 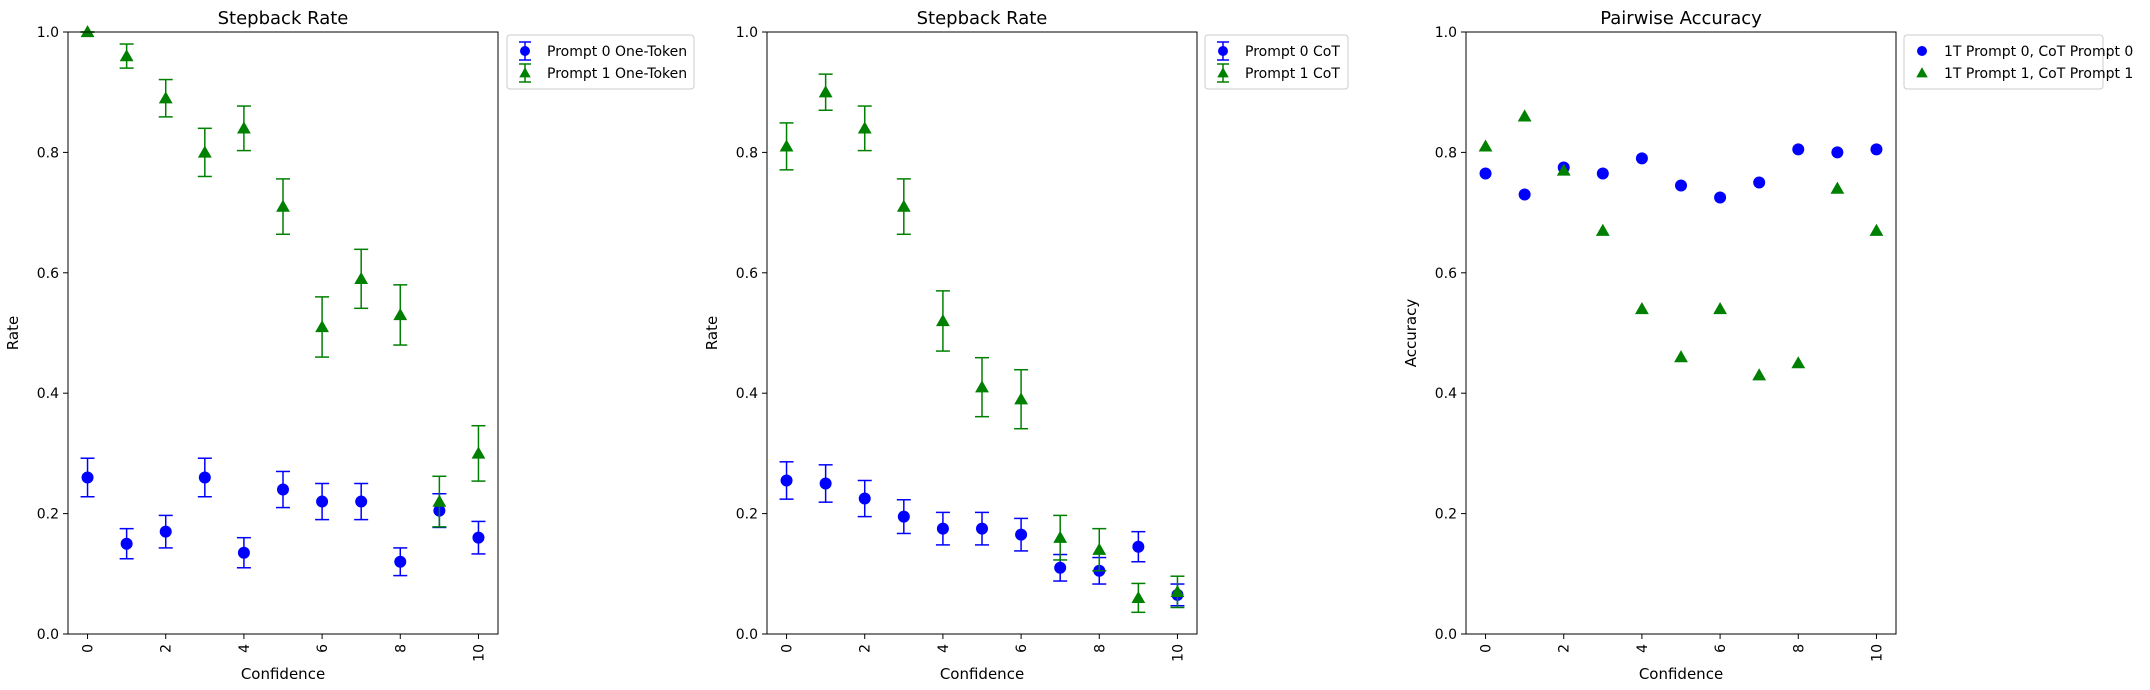 I want to click on x-tick-label: 2, so click(x=866, y=648).